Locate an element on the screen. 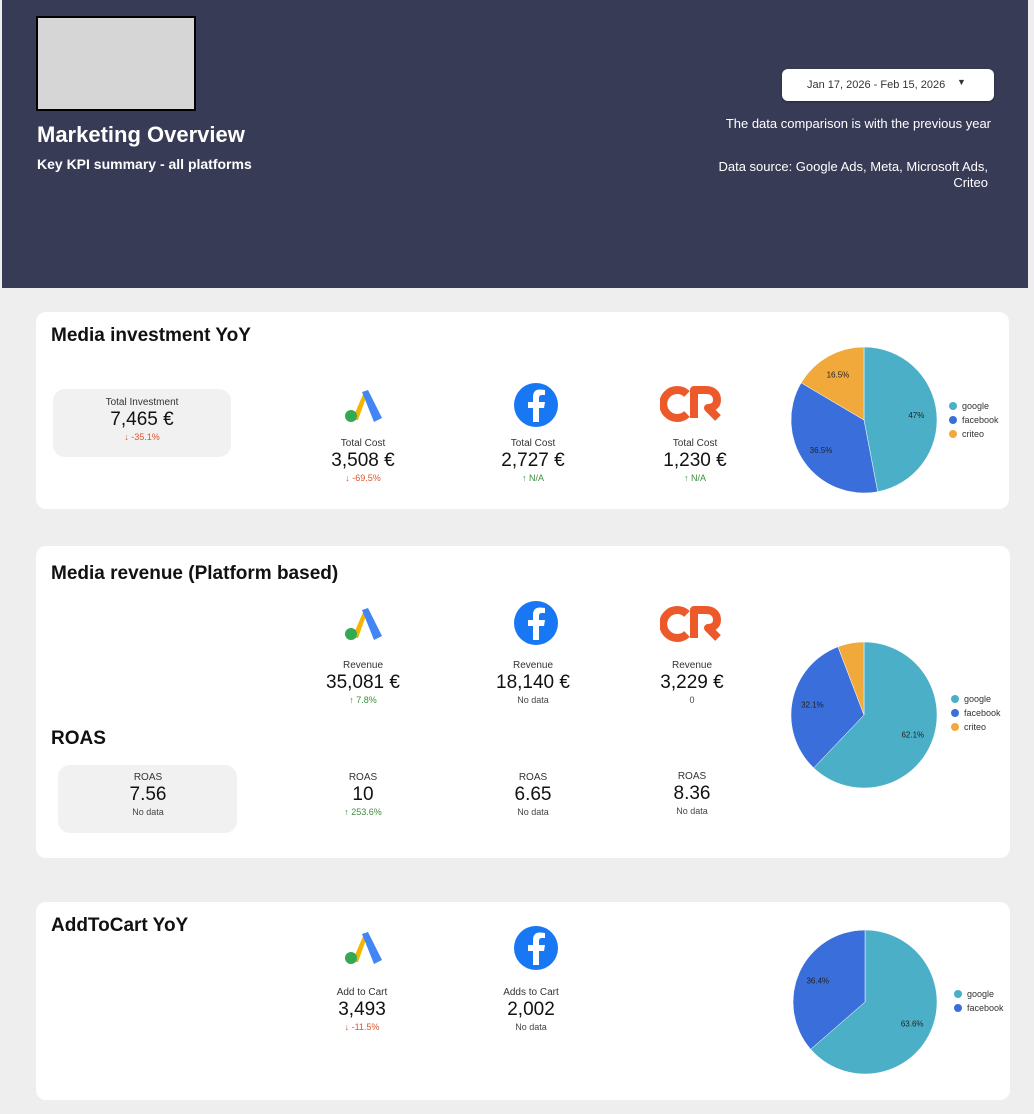 The height and width of the screenshot is (1114, 1034). metric-value: 8.36 is located at coordinates (692, 793).